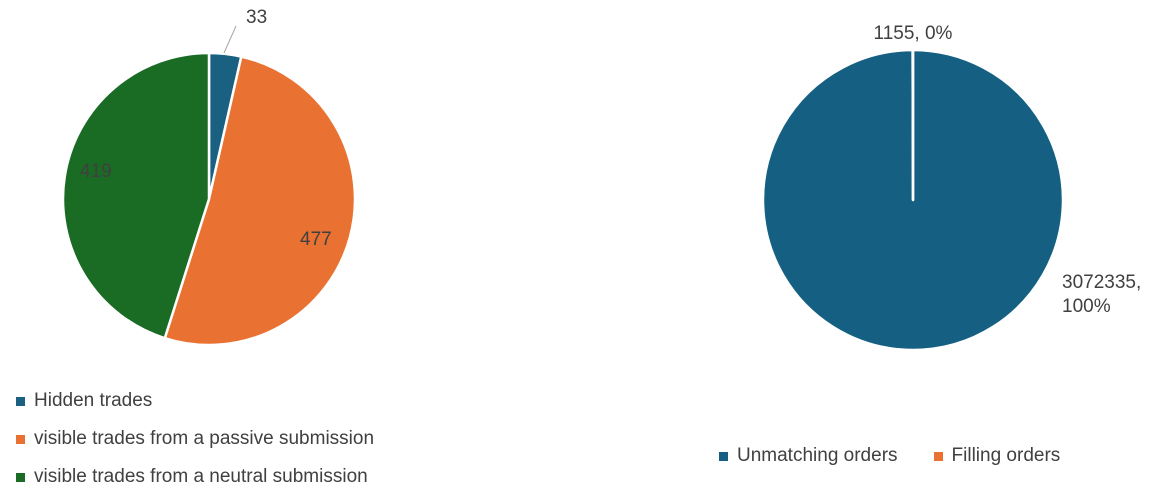  What do you see at coordinates (256, 17) in the screenshot?
I see `data-label: 33` at bounding box center [256, 17].